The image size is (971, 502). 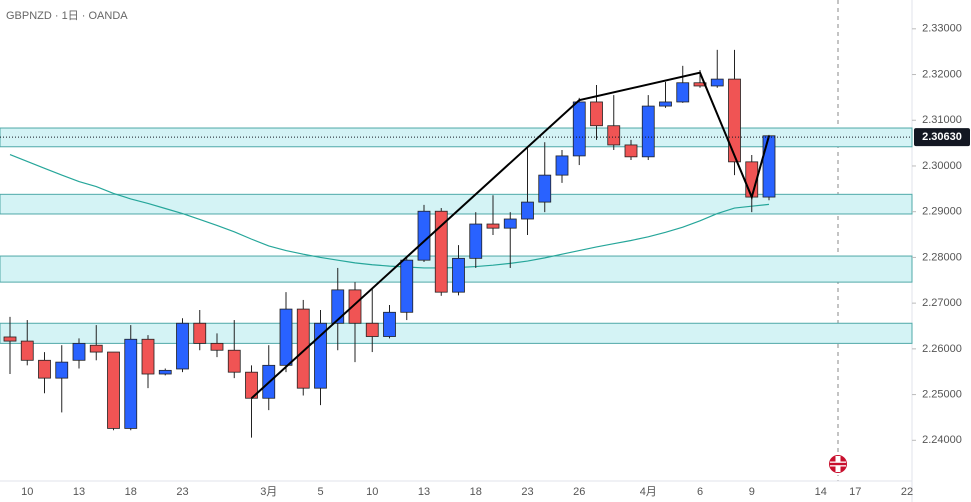 I want to click on y-tick-label: 2.27000, so click(x=942, y=303).